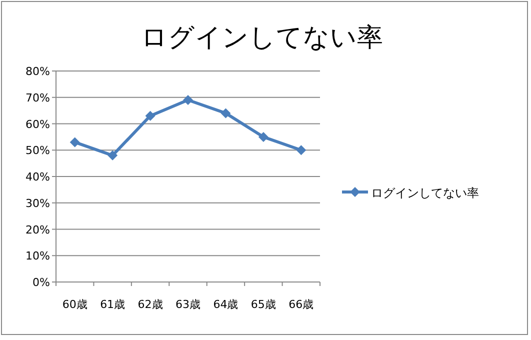  Describe the element at coordinates (263, 304) in the screenshot. I see `x-tick-label: 65歳` at that location.